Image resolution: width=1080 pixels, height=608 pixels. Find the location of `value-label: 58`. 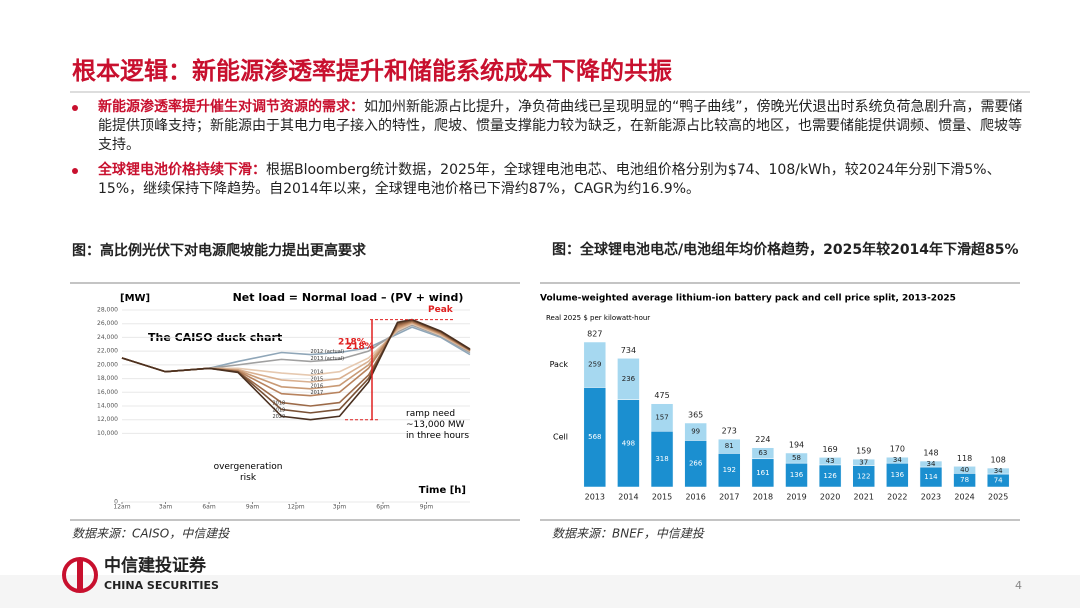

value-label: 58 is located at coordinates (796, 458).